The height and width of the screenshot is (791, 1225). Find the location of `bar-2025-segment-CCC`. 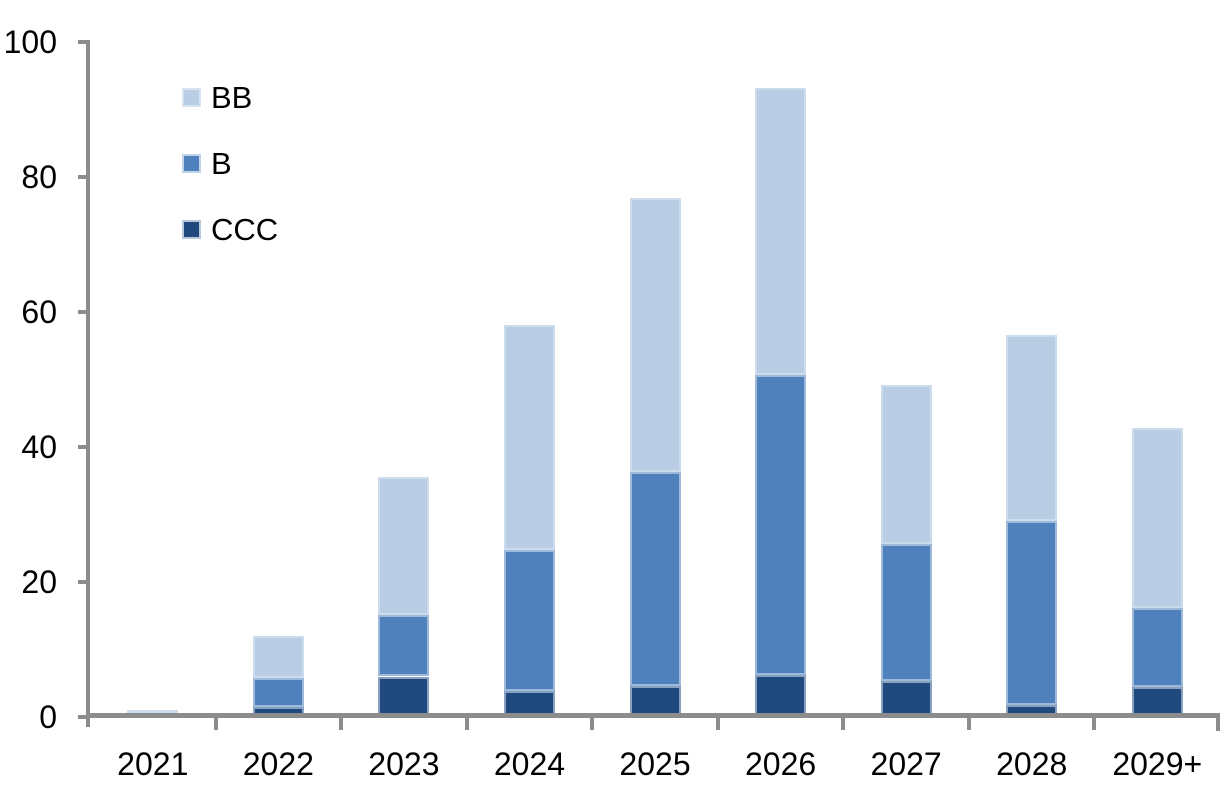

bar-2025-segment-CCC is located at coordinates (655, 701).